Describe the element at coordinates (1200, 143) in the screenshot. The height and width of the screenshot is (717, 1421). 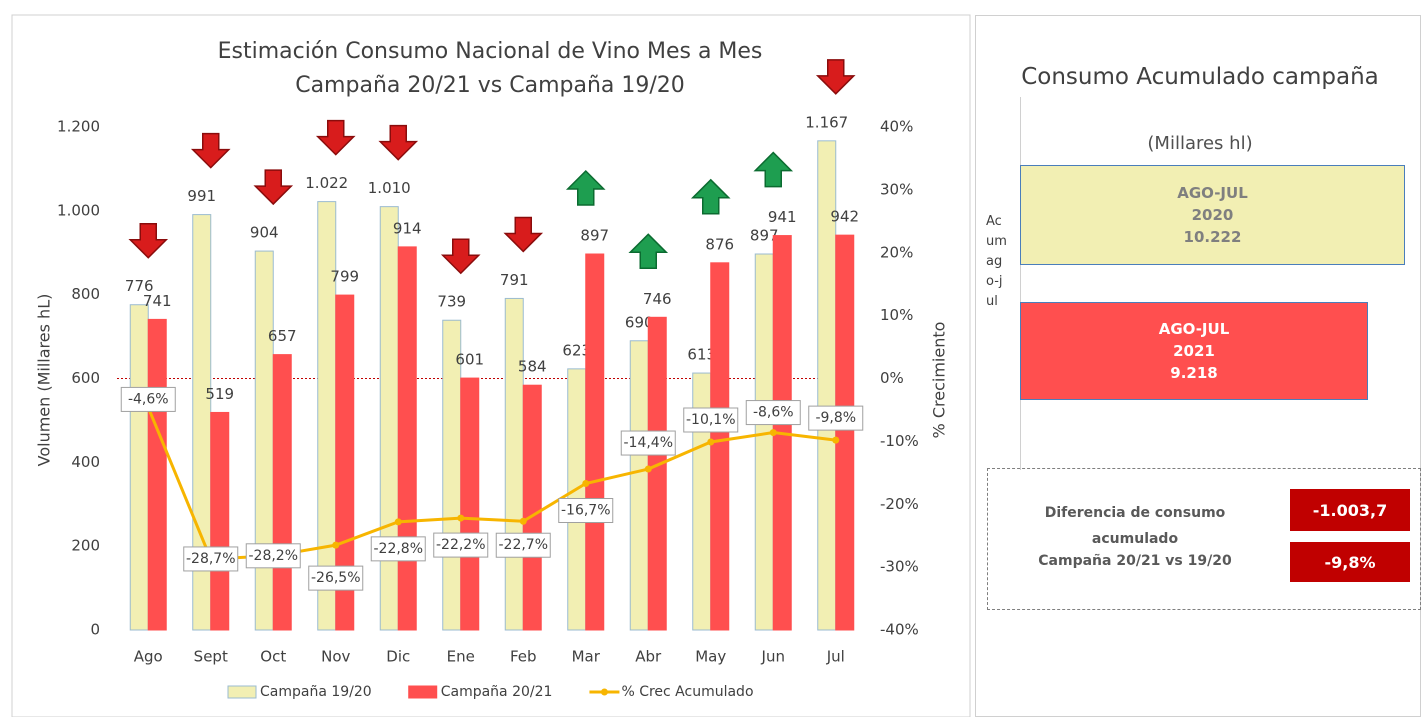
I see `panel-unit: (Millares hl)` at that location.